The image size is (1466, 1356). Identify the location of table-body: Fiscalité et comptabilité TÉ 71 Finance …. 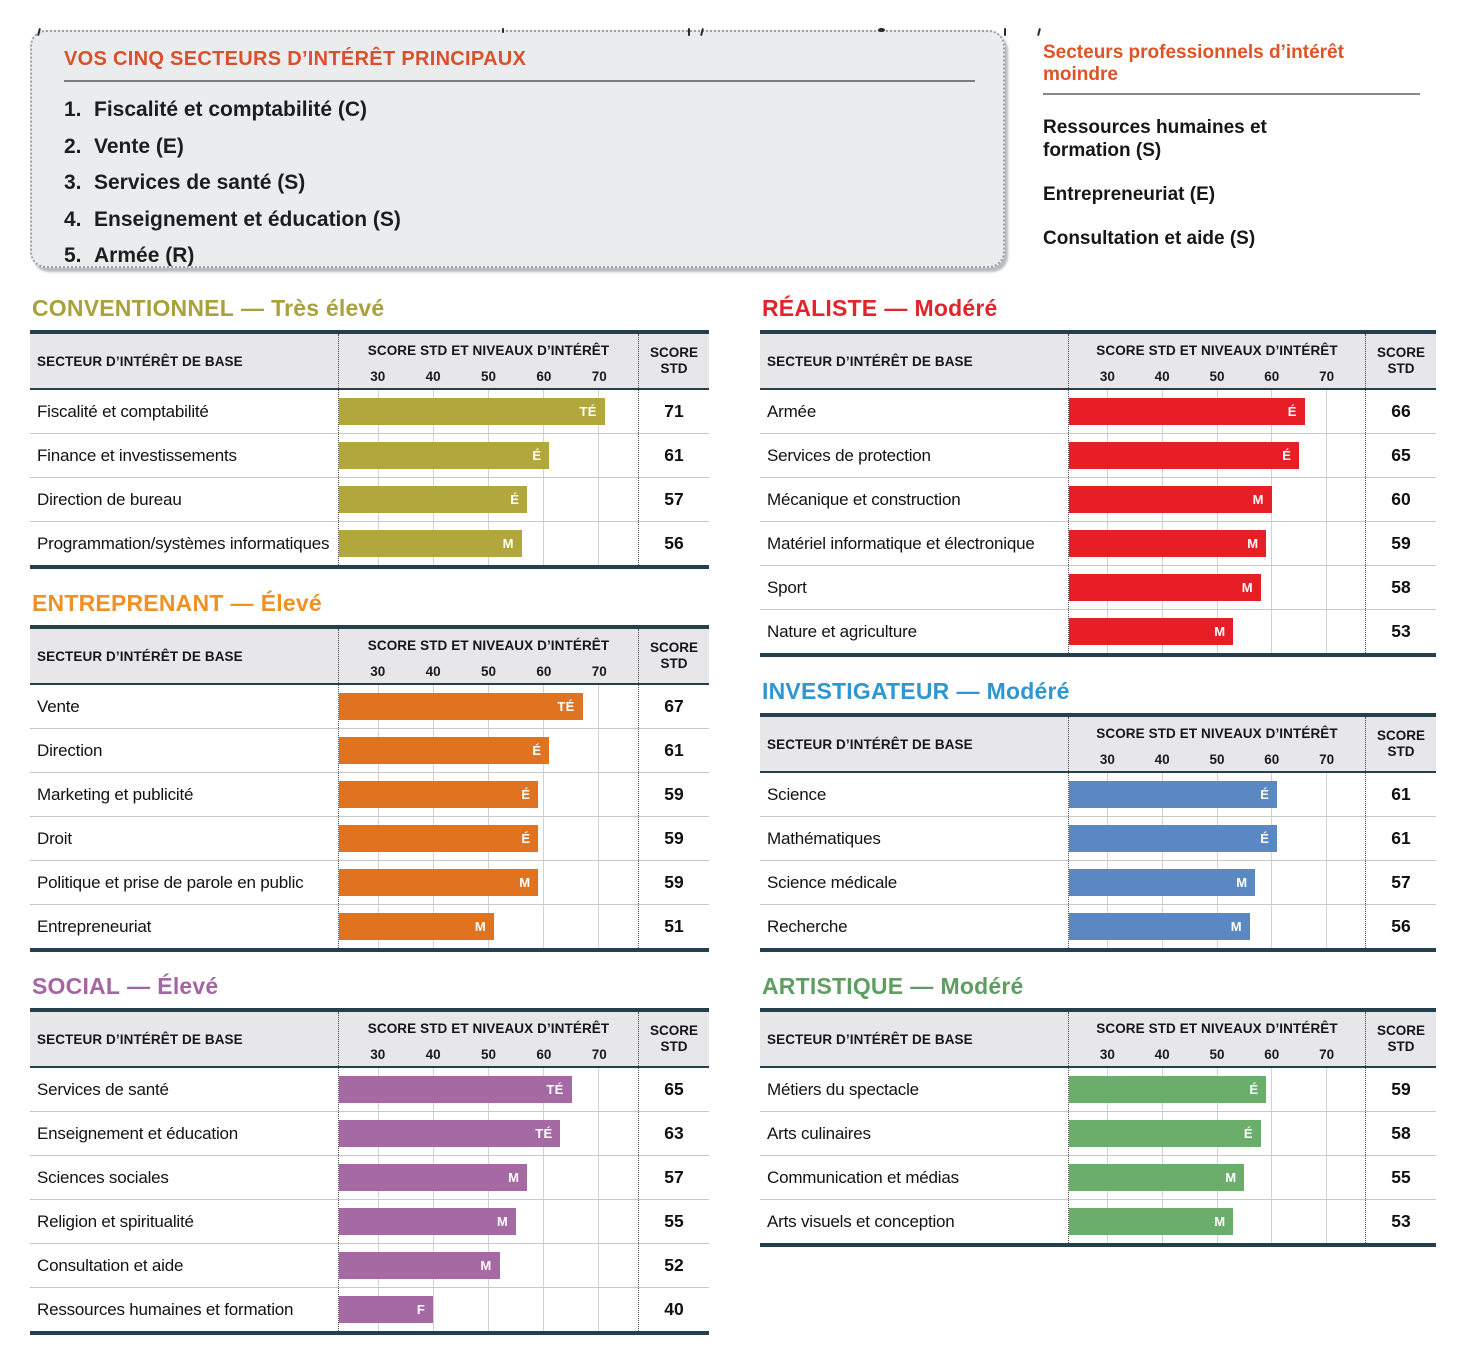
(369, 477).